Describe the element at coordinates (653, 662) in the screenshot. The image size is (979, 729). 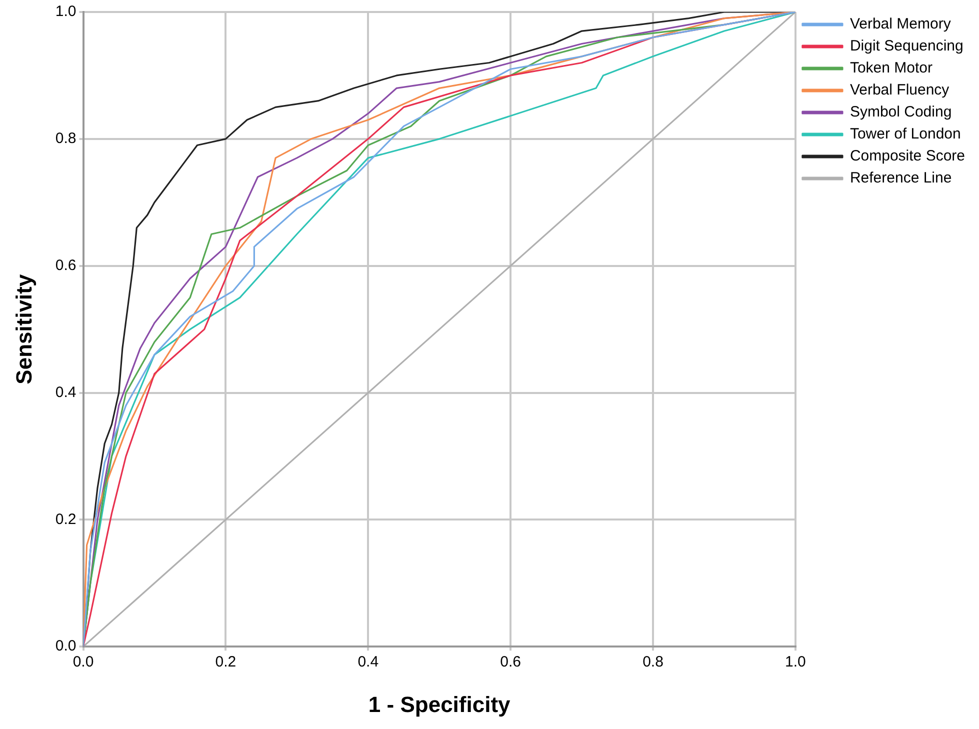
I see `x-tick-label: 0.8` at that location.